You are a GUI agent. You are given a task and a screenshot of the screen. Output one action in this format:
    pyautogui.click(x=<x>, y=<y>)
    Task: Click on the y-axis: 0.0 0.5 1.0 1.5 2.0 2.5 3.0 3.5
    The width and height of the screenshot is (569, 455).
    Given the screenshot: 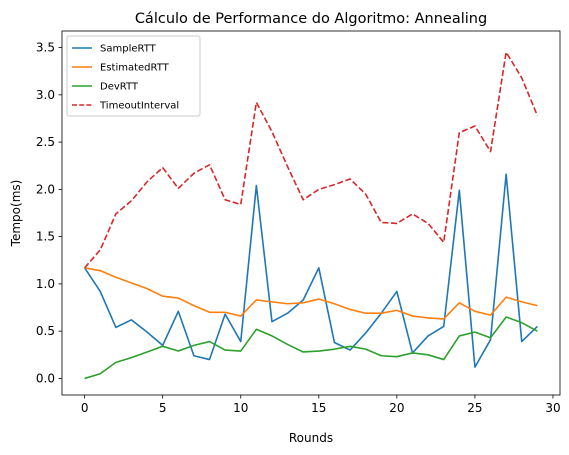 What is the action you would take?
    pyautogui.click(x=49, y=213)
    